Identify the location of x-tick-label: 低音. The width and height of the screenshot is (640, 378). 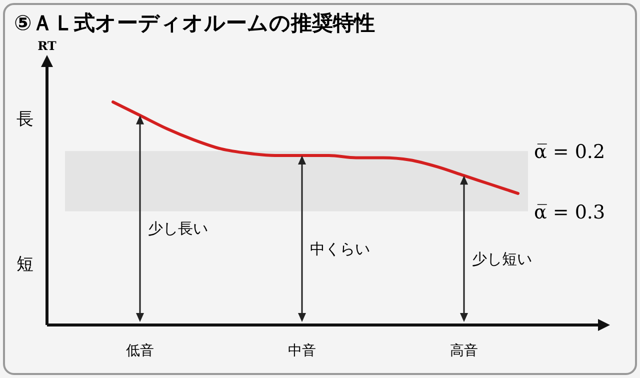
(140, 351).